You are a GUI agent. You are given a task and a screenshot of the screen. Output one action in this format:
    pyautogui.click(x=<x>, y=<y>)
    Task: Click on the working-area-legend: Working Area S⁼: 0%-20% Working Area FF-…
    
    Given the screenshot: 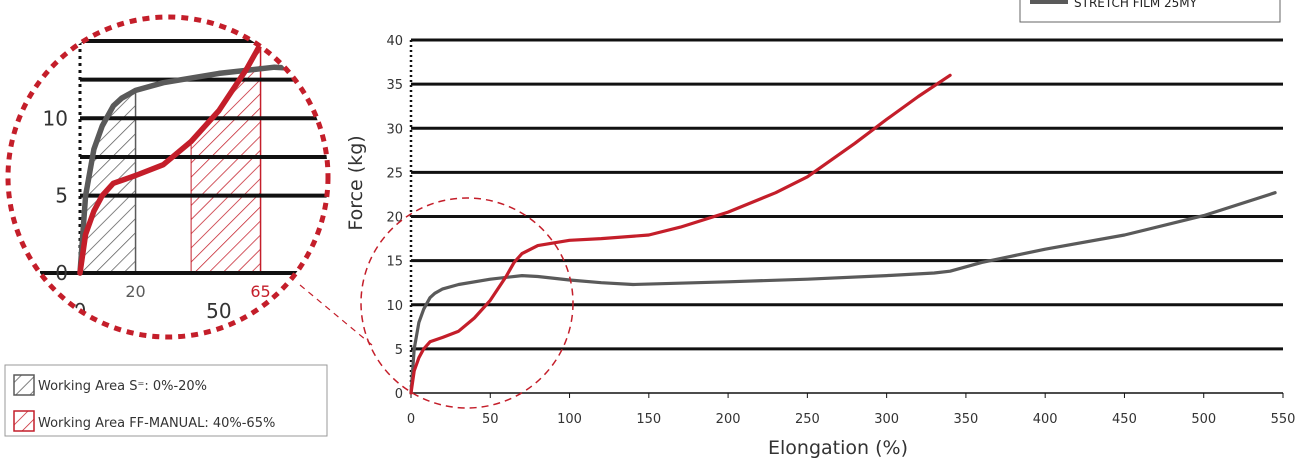 What is the action you would take?
    pyautogui.click(x=166, y=400)
    